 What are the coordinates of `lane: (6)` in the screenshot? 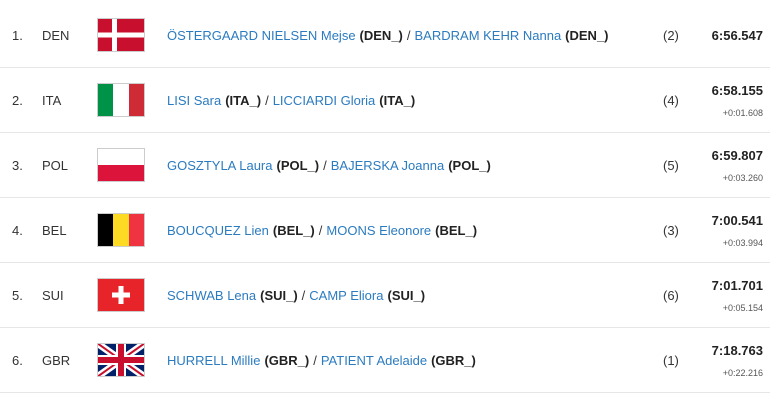 It's located at (671, 295).